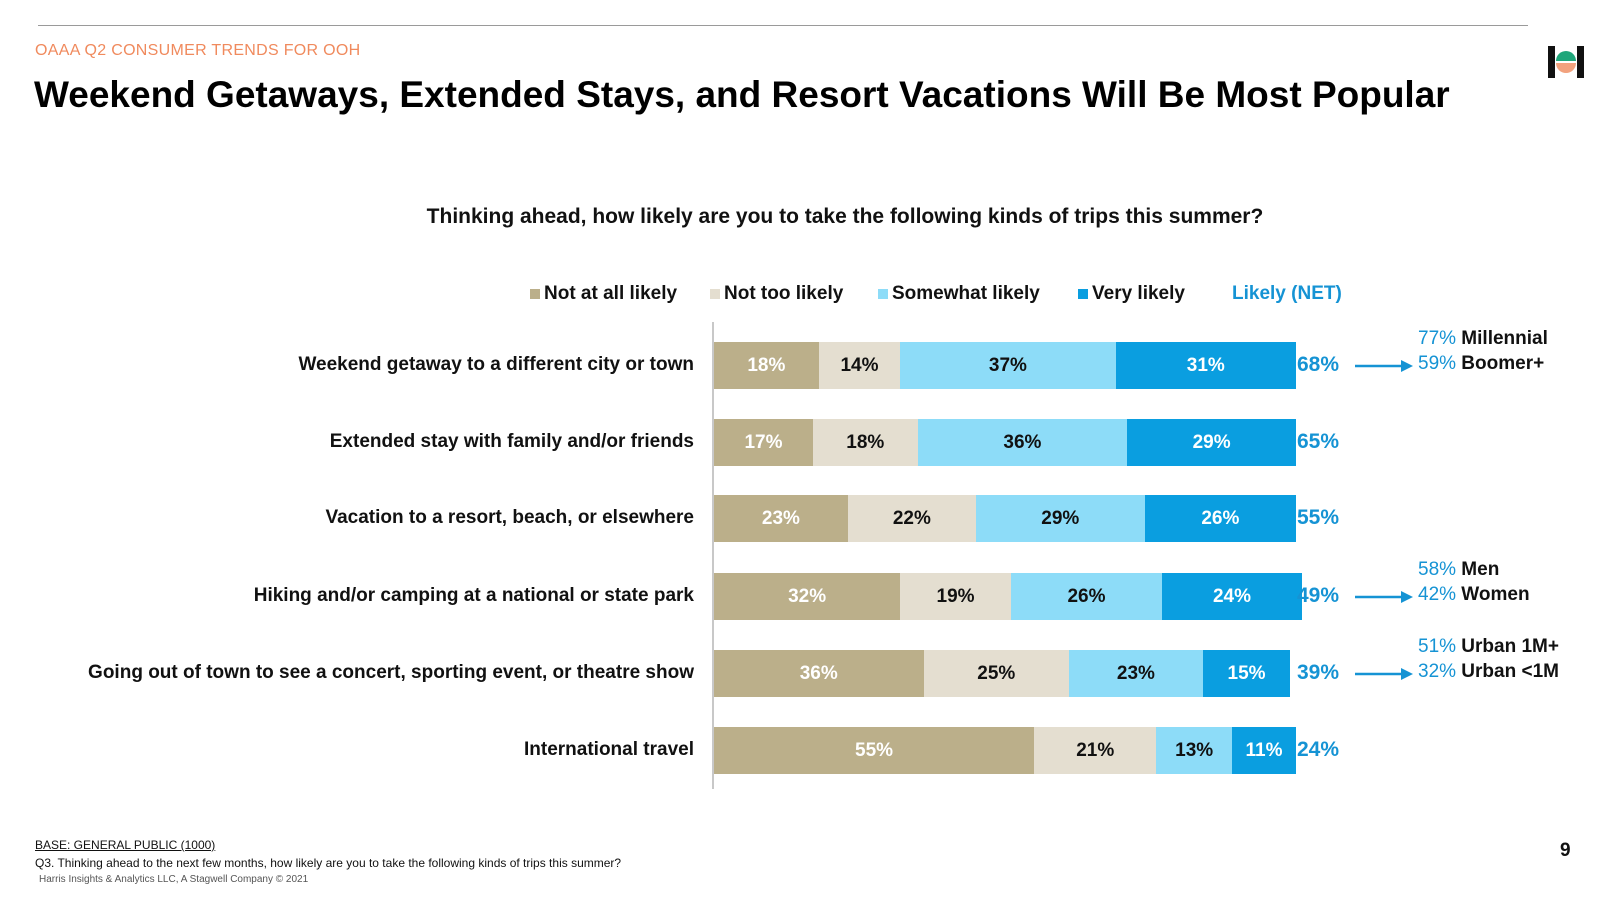 This screenshot has width=1600, height=900. I want to click on callout-percent: 32%, so click(1437, 671).